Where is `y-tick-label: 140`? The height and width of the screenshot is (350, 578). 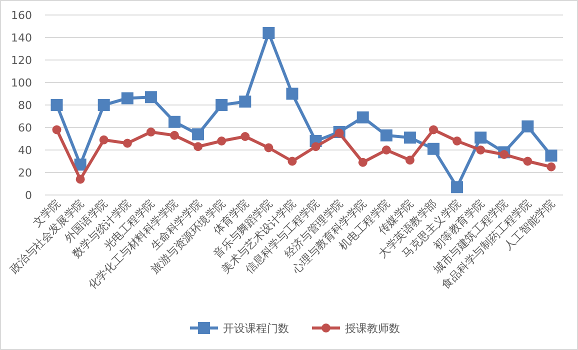 y-tick-label: 140 is located at coordinates (21, 38).